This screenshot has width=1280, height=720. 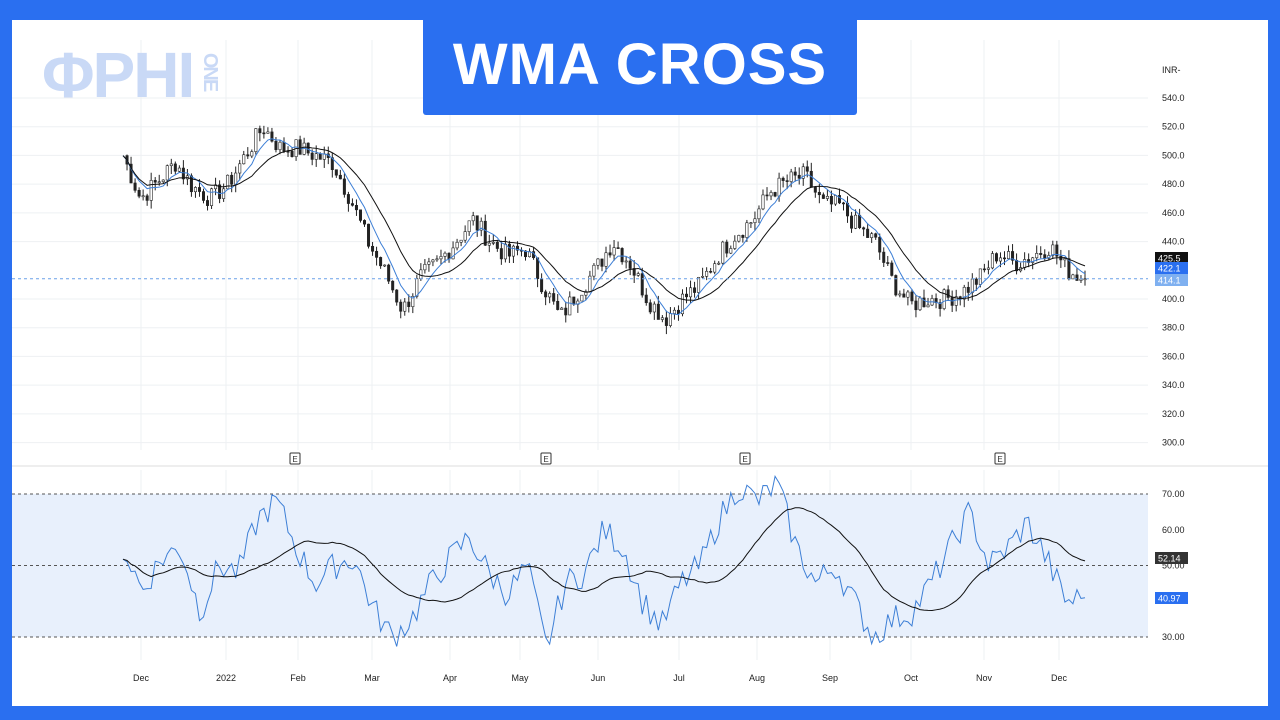 I want to click on rsi-ma-label: 52.14, so click(x=1169, y=559).